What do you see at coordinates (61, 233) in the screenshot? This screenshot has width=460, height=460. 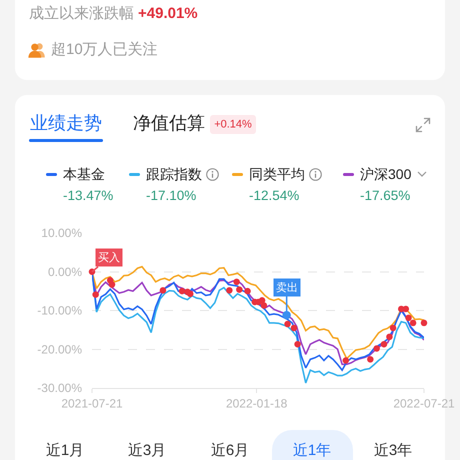 I see `y-tick-label: 10.00%` at bounding box center [61, 233].